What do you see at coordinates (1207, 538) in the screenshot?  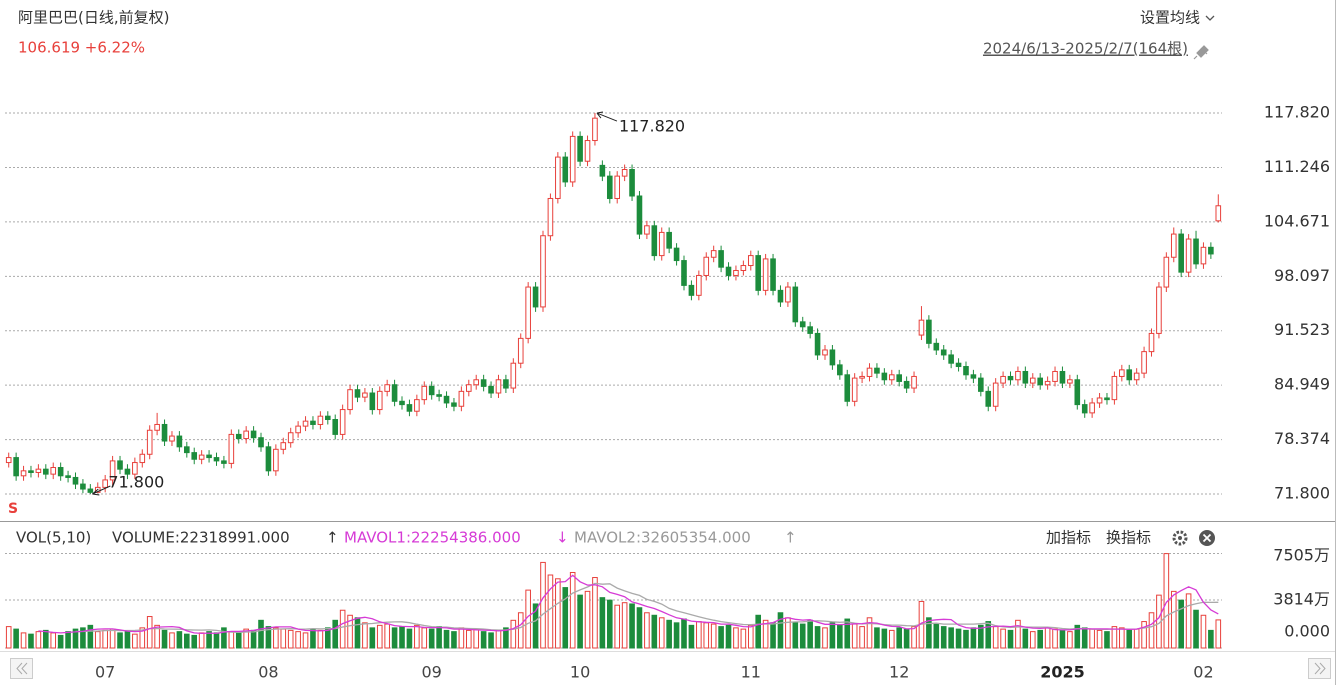 I see `close-icon` at bounding box center [1207, 538].